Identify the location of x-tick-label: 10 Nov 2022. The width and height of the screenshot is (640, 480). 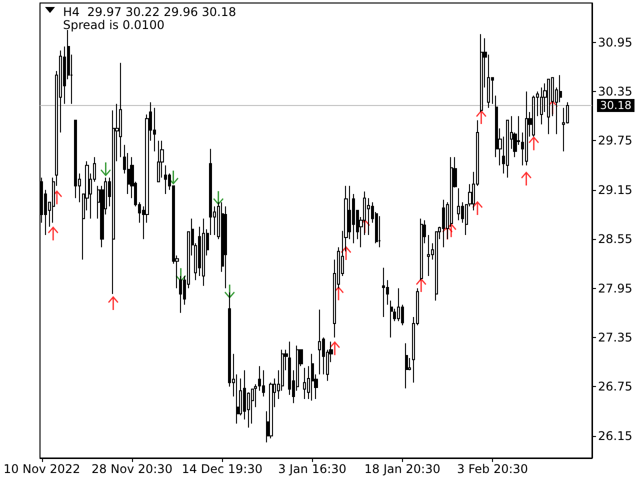
(41, 469).